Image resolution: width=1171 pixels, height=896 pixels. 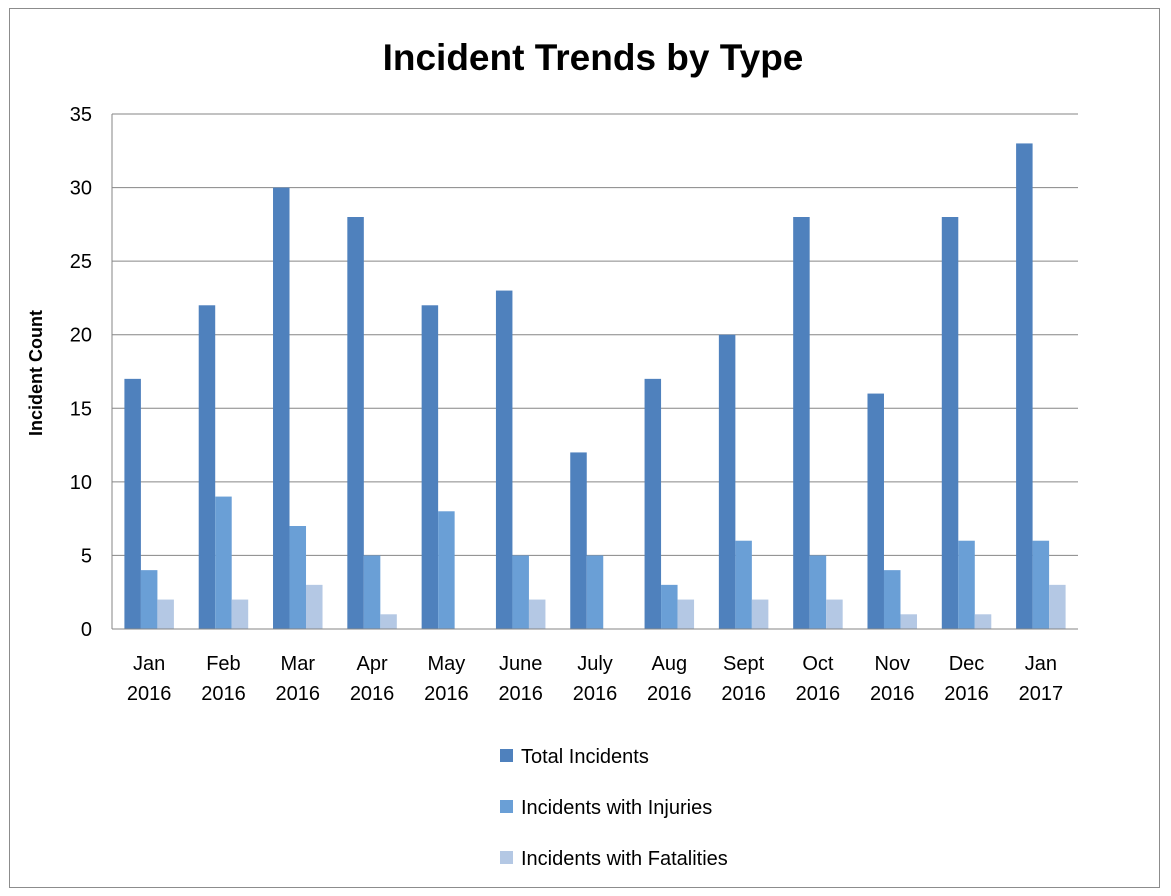 I want to click on y-tick-label: 30, so click(x=81, y=189).